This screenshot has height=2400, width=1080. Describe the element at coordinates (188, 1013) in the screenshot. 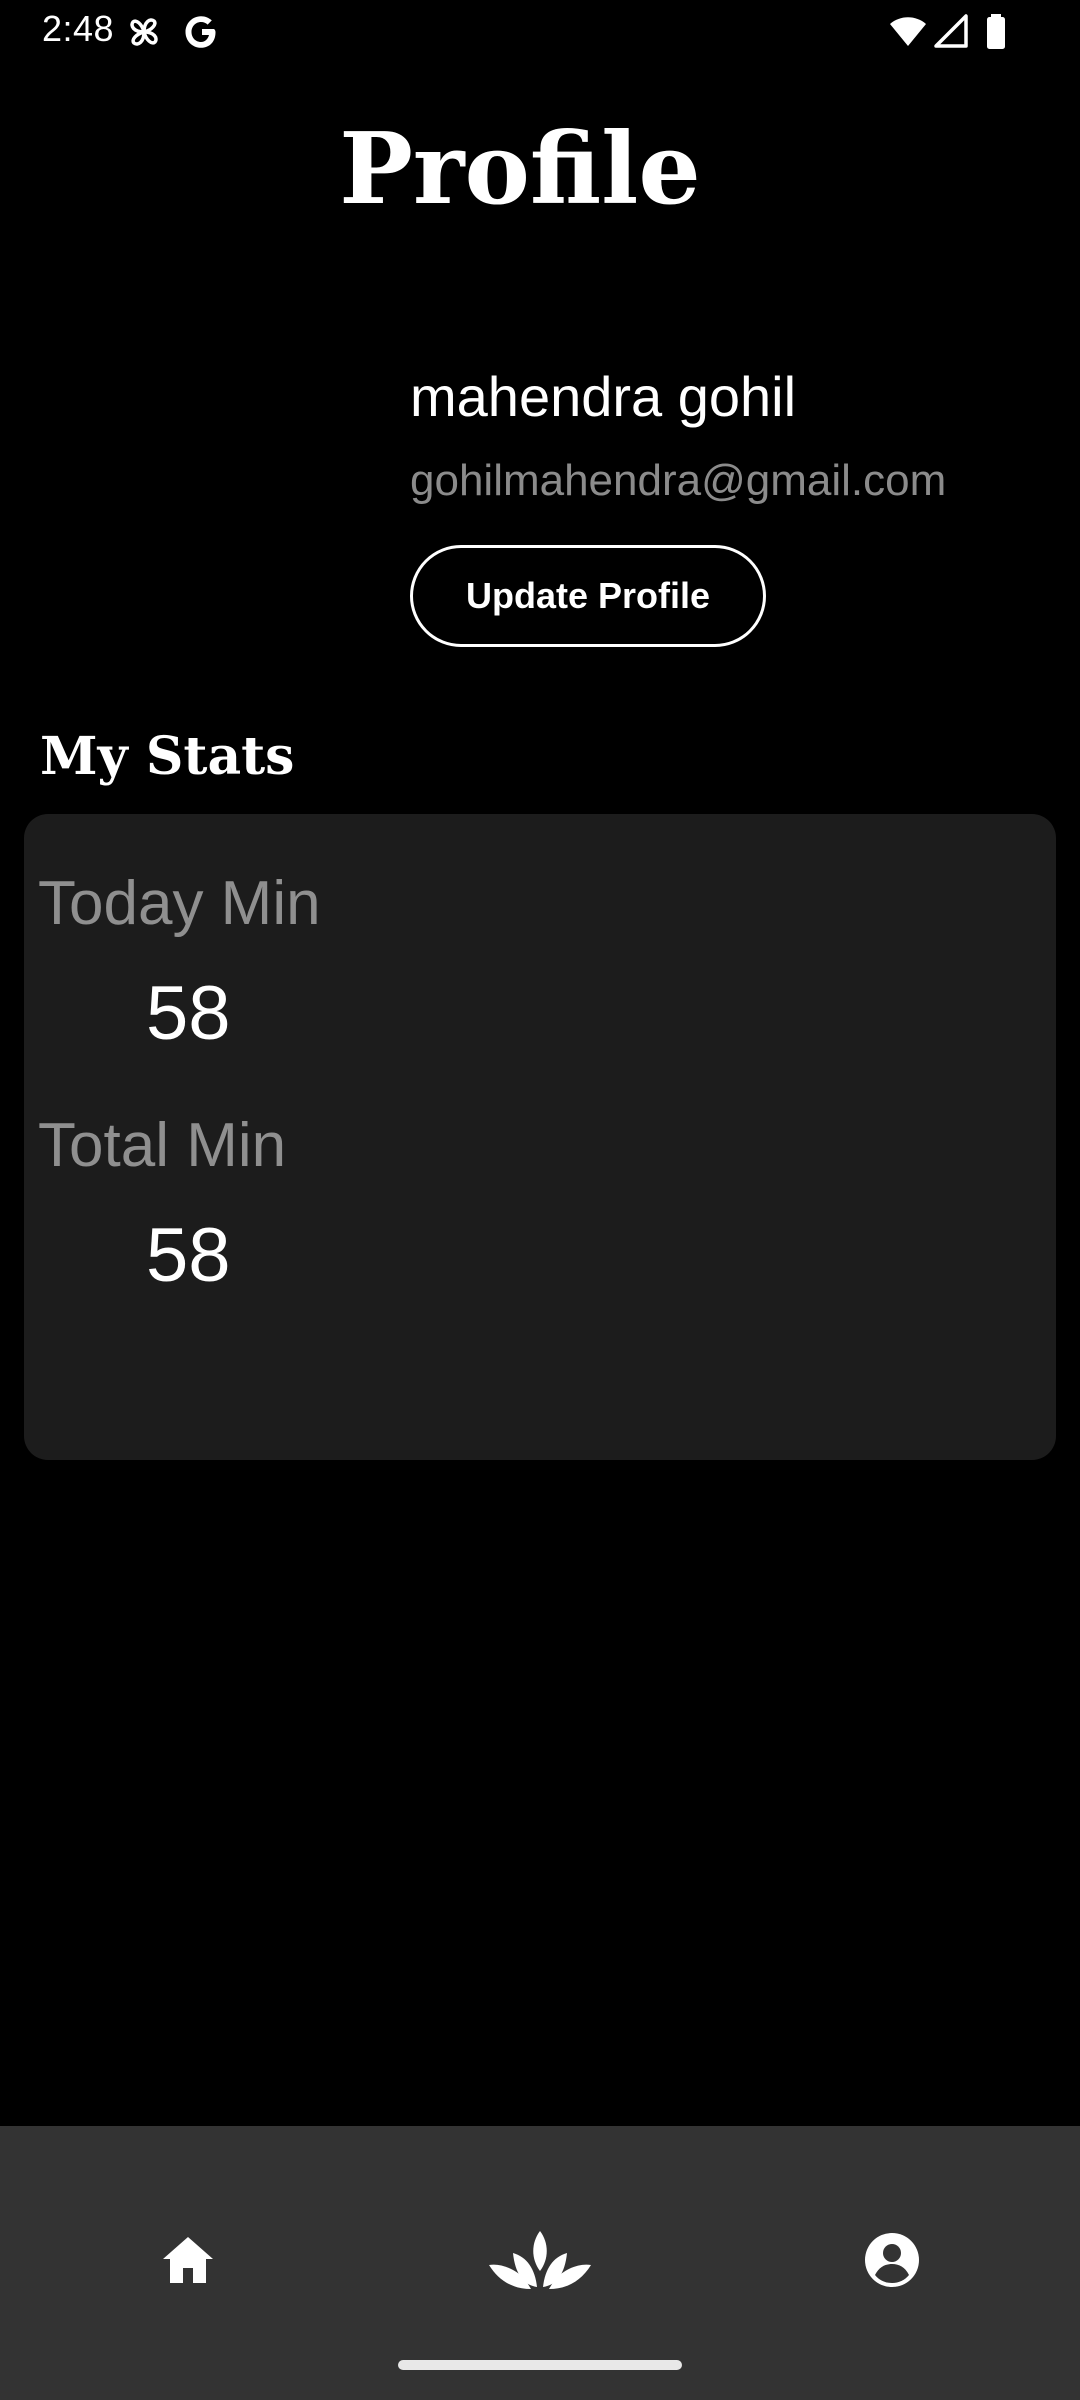

I see `today-min-value: 58` at that location.